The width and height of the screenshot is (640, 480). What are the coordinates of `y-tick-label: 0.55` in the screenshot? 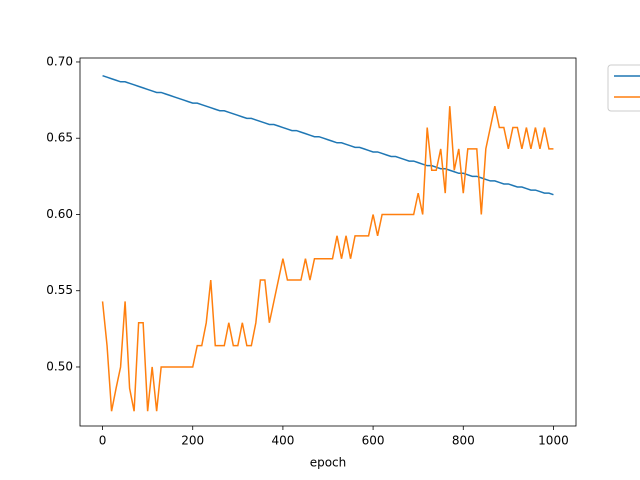 It's located at (59, 290).